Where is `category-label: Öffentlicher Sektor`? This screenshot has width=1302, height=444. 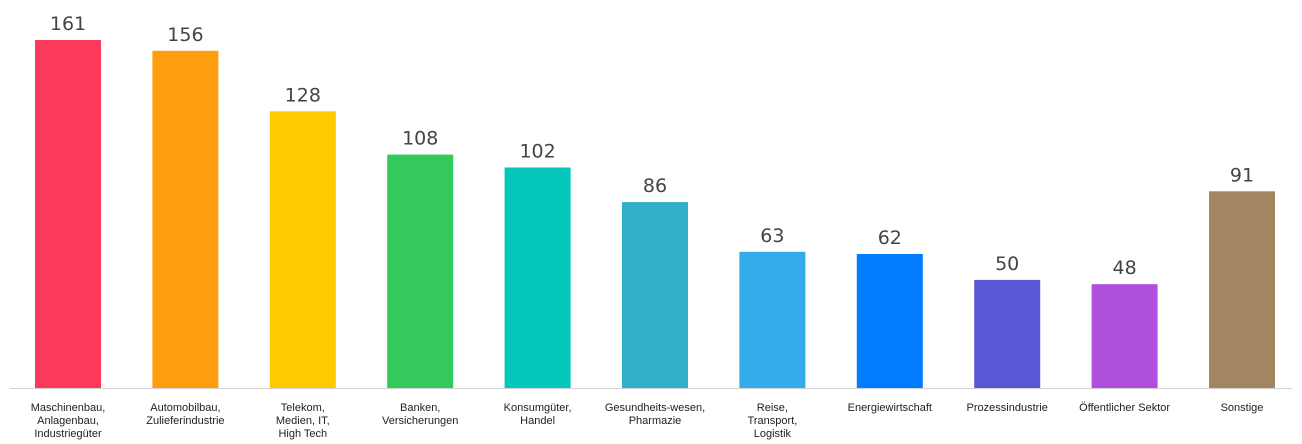
category-label: Öffentlicher Sektor is located at coordinates (1124, 408).